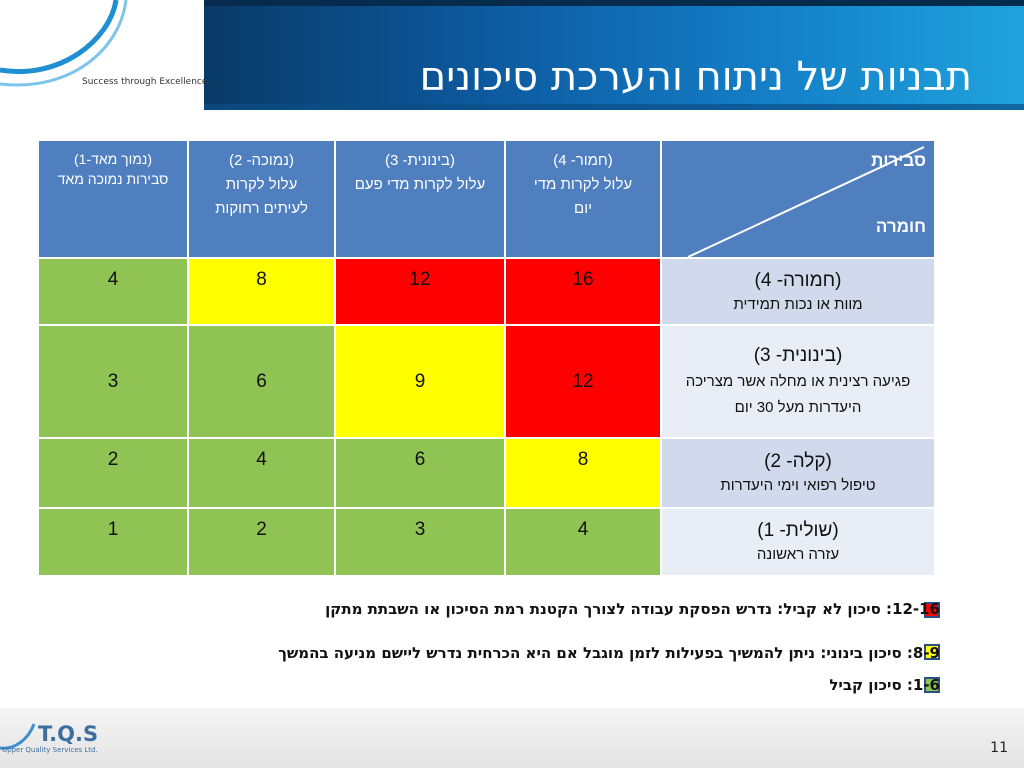 The image size is (1024, 768). What do you see at coordinates (583, 291) in the screenshot?
I see `risk-cell: 16` at bounding box center [583, 291].